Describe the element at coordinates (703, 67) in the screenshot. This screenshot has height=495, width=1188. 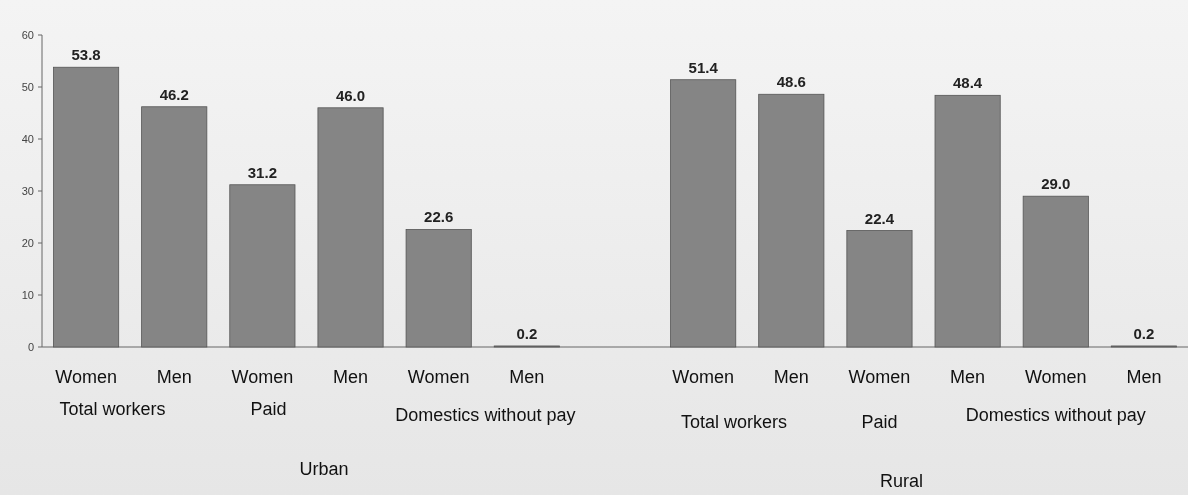
I see `data-label: 51.4` at that location.